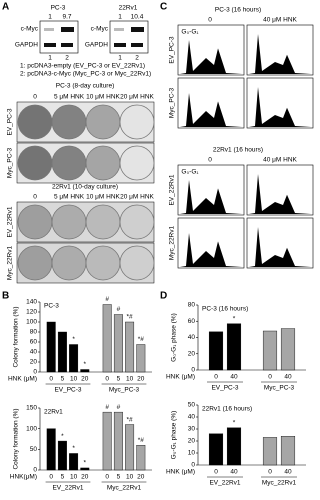  I want to click on y-tick-label: 120, so click(31, 312).